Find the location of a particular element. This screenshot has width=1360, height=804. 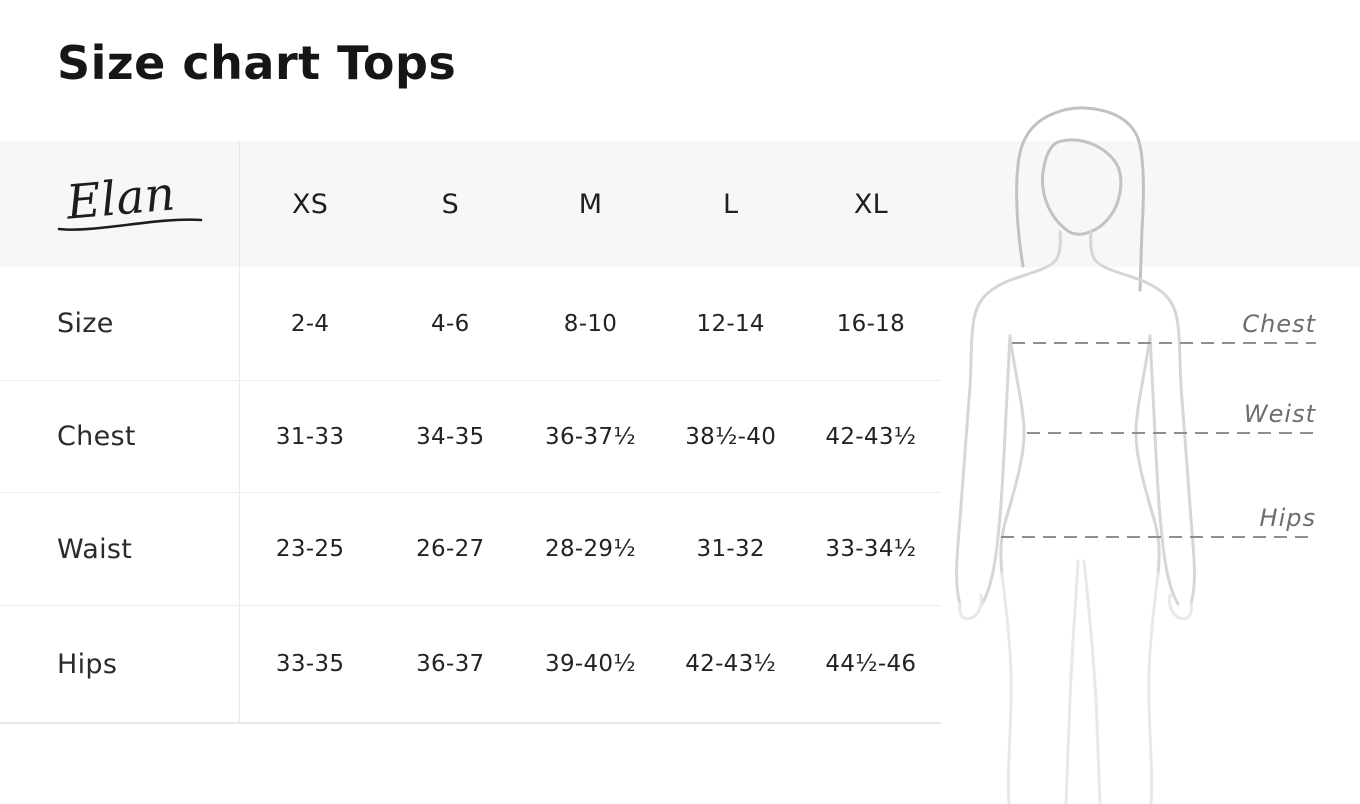

cell-chest-s: 34-35 is located at coordinates (450, 436).